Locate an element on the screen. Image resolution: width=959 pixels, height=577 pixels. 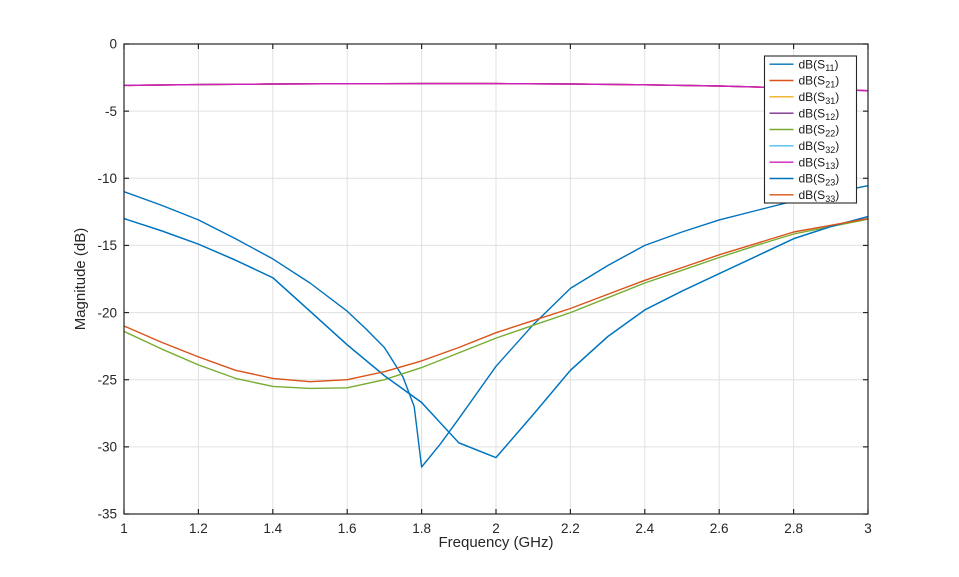
y-tick-label: -10 is located at coordinates (107, 178).